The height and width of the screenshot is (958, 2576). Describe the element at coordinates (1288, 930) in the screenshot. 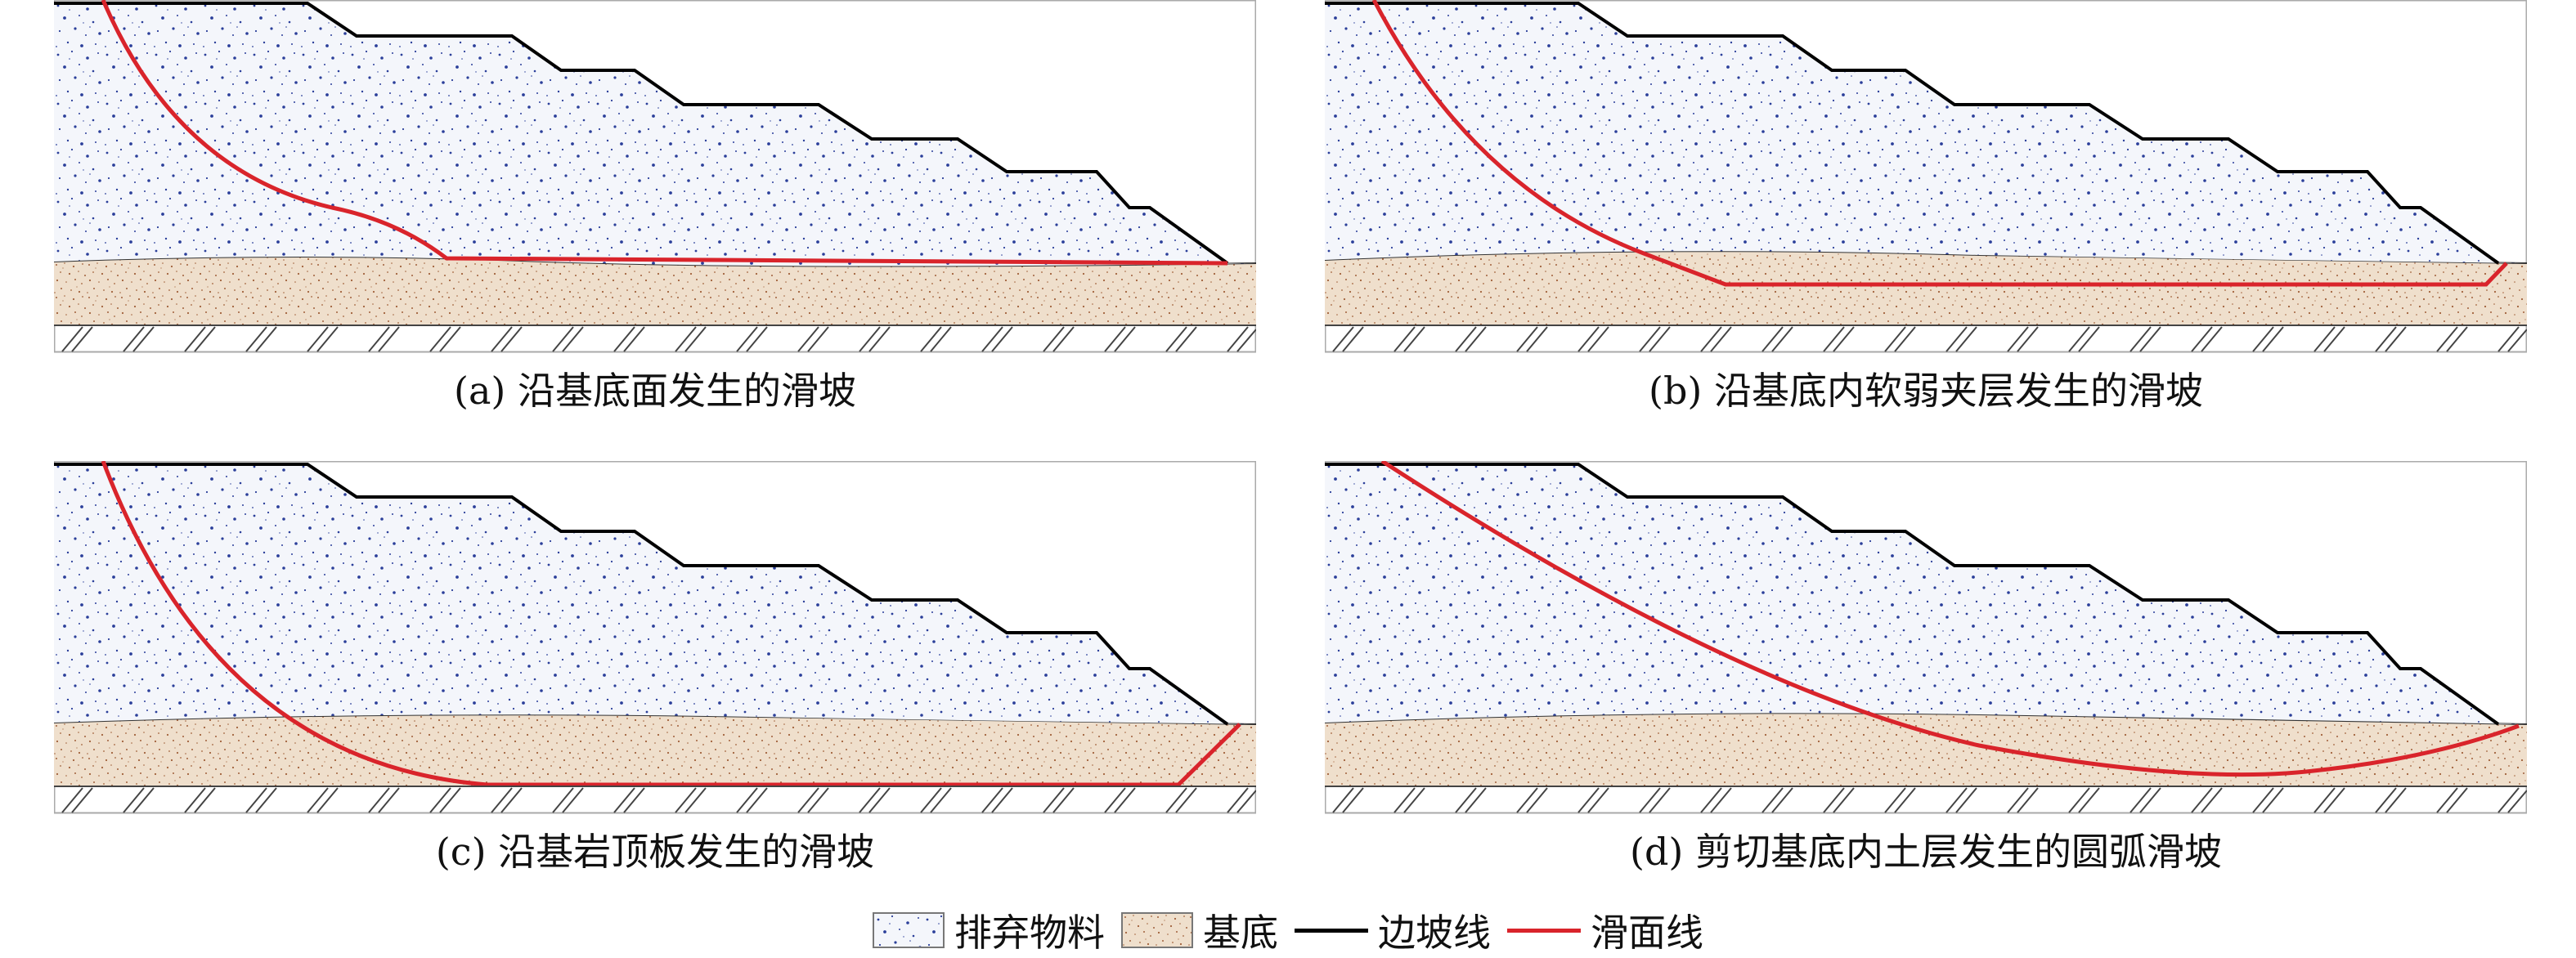

I see `legend: 排弃物料 基底 边坡线 滑面线` at that location.